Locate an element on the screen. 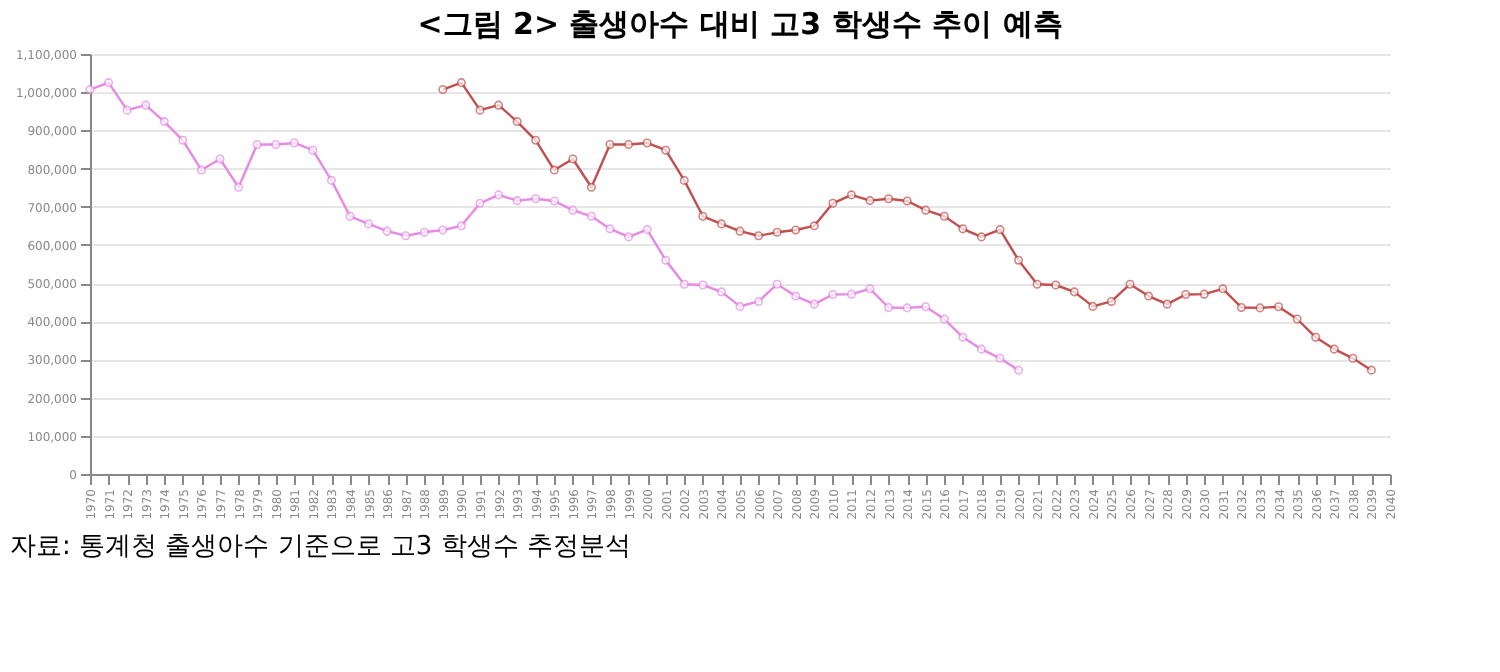 Image resolution: width=1500 pixels, height=672 pixels. text: 자료: 통계청 출생아수 기준으로 고3 학생수 추정분석 is located at coordinates (320, 547).